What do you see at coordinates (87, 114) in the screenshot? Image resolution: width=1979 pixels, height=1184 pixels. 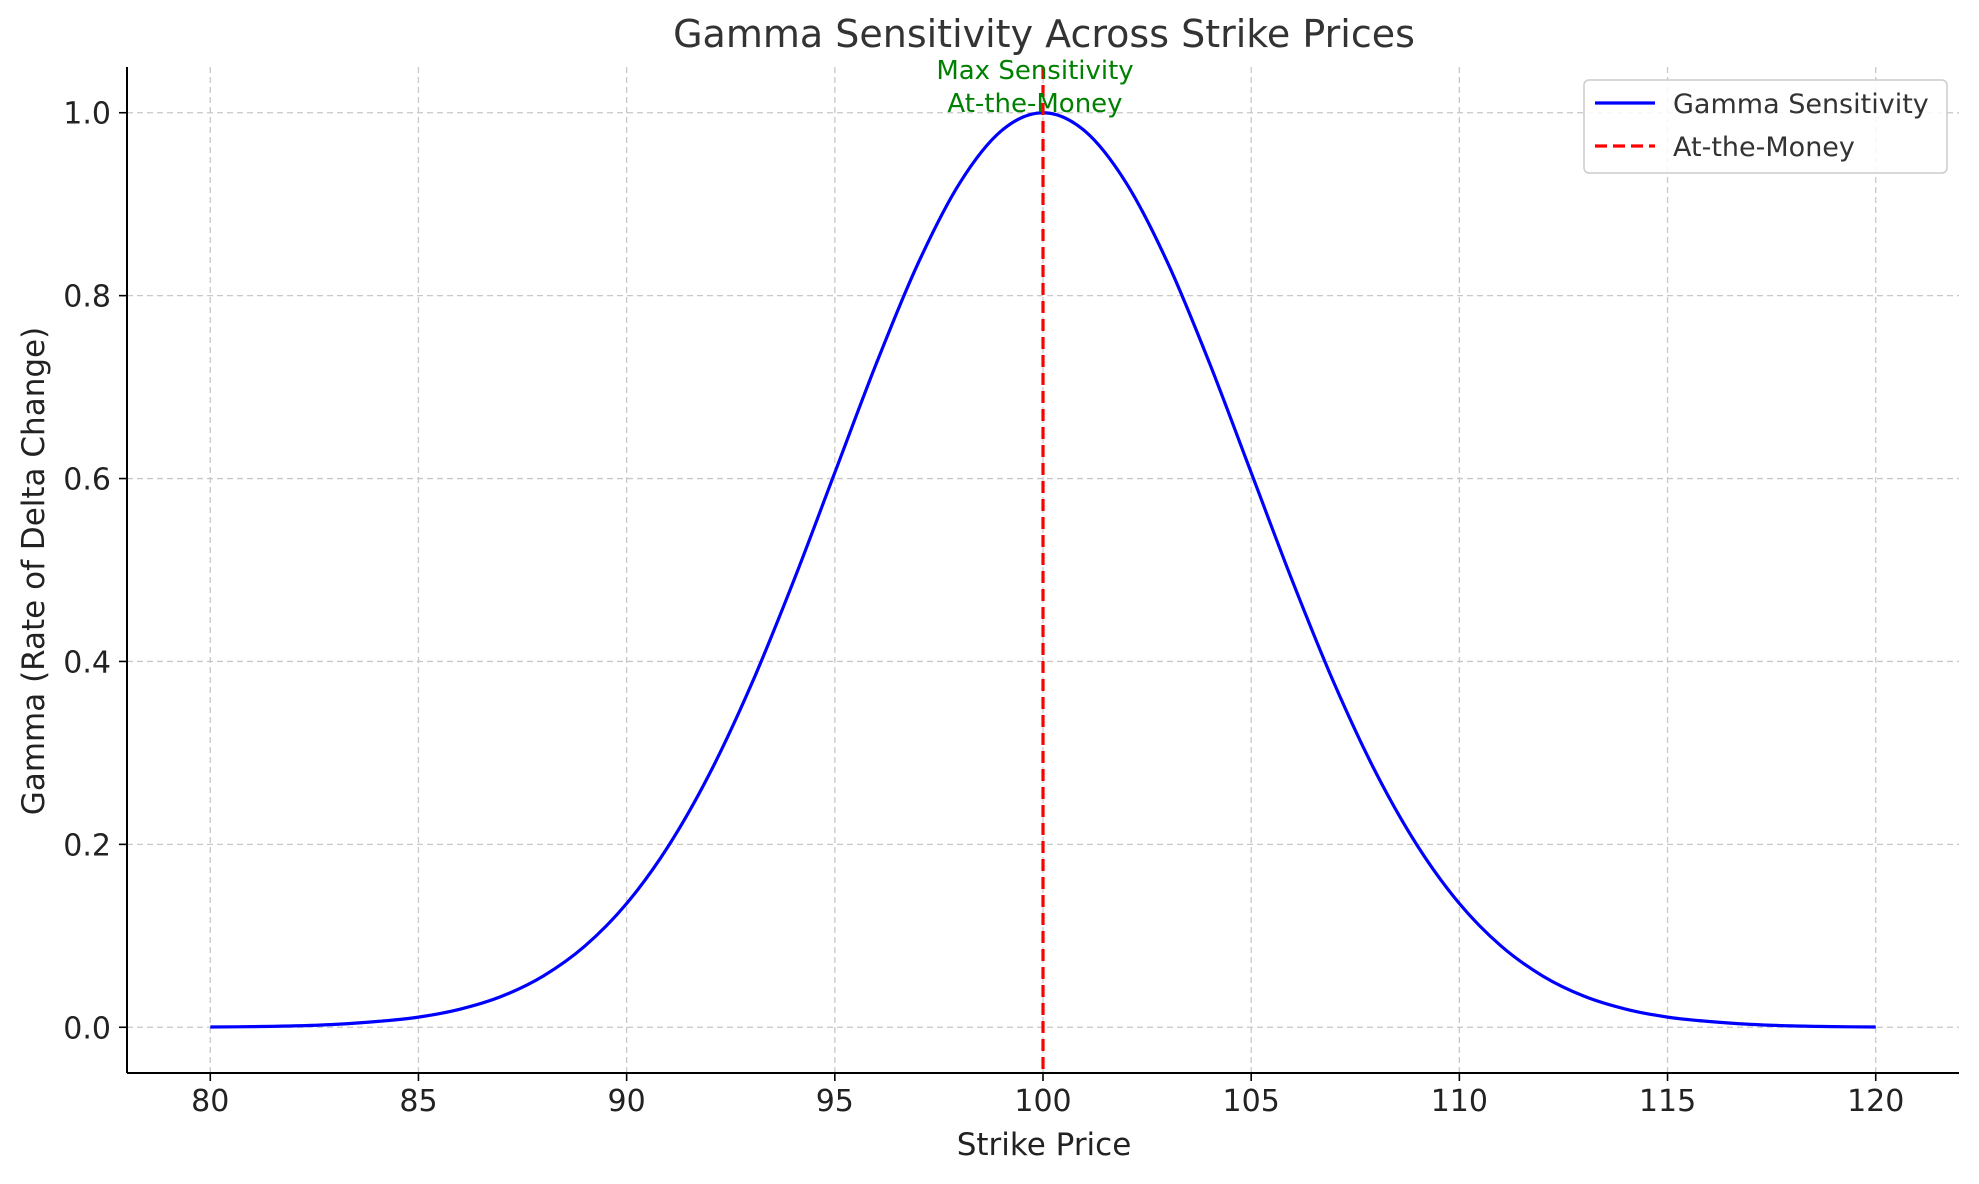 I see `y-tick-label: 1.0` at bounding box center [87, 114].